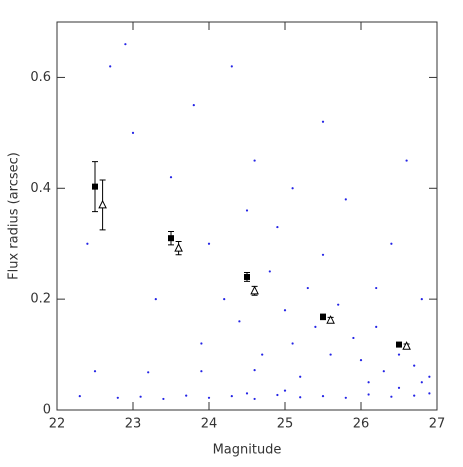 The image size is (463, 467). I want to click on x-axis-label: Magnitude, so click(247, 450).